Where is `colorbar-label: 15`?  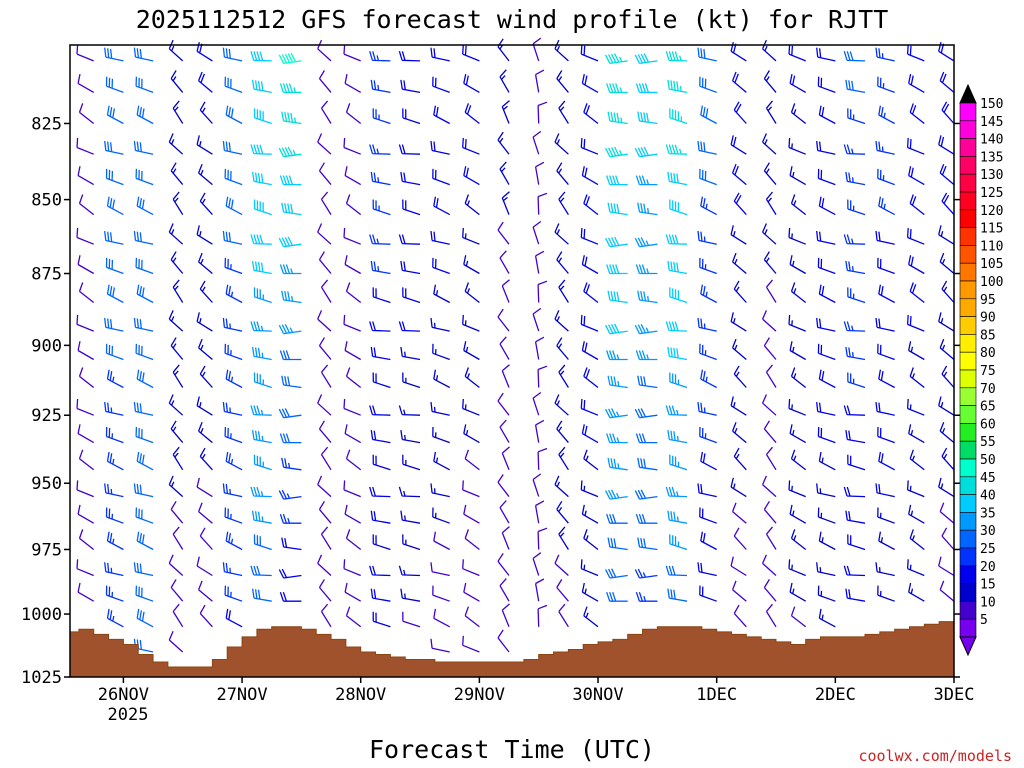 colorbar-label: 15 is located at coordinates (988, 585).